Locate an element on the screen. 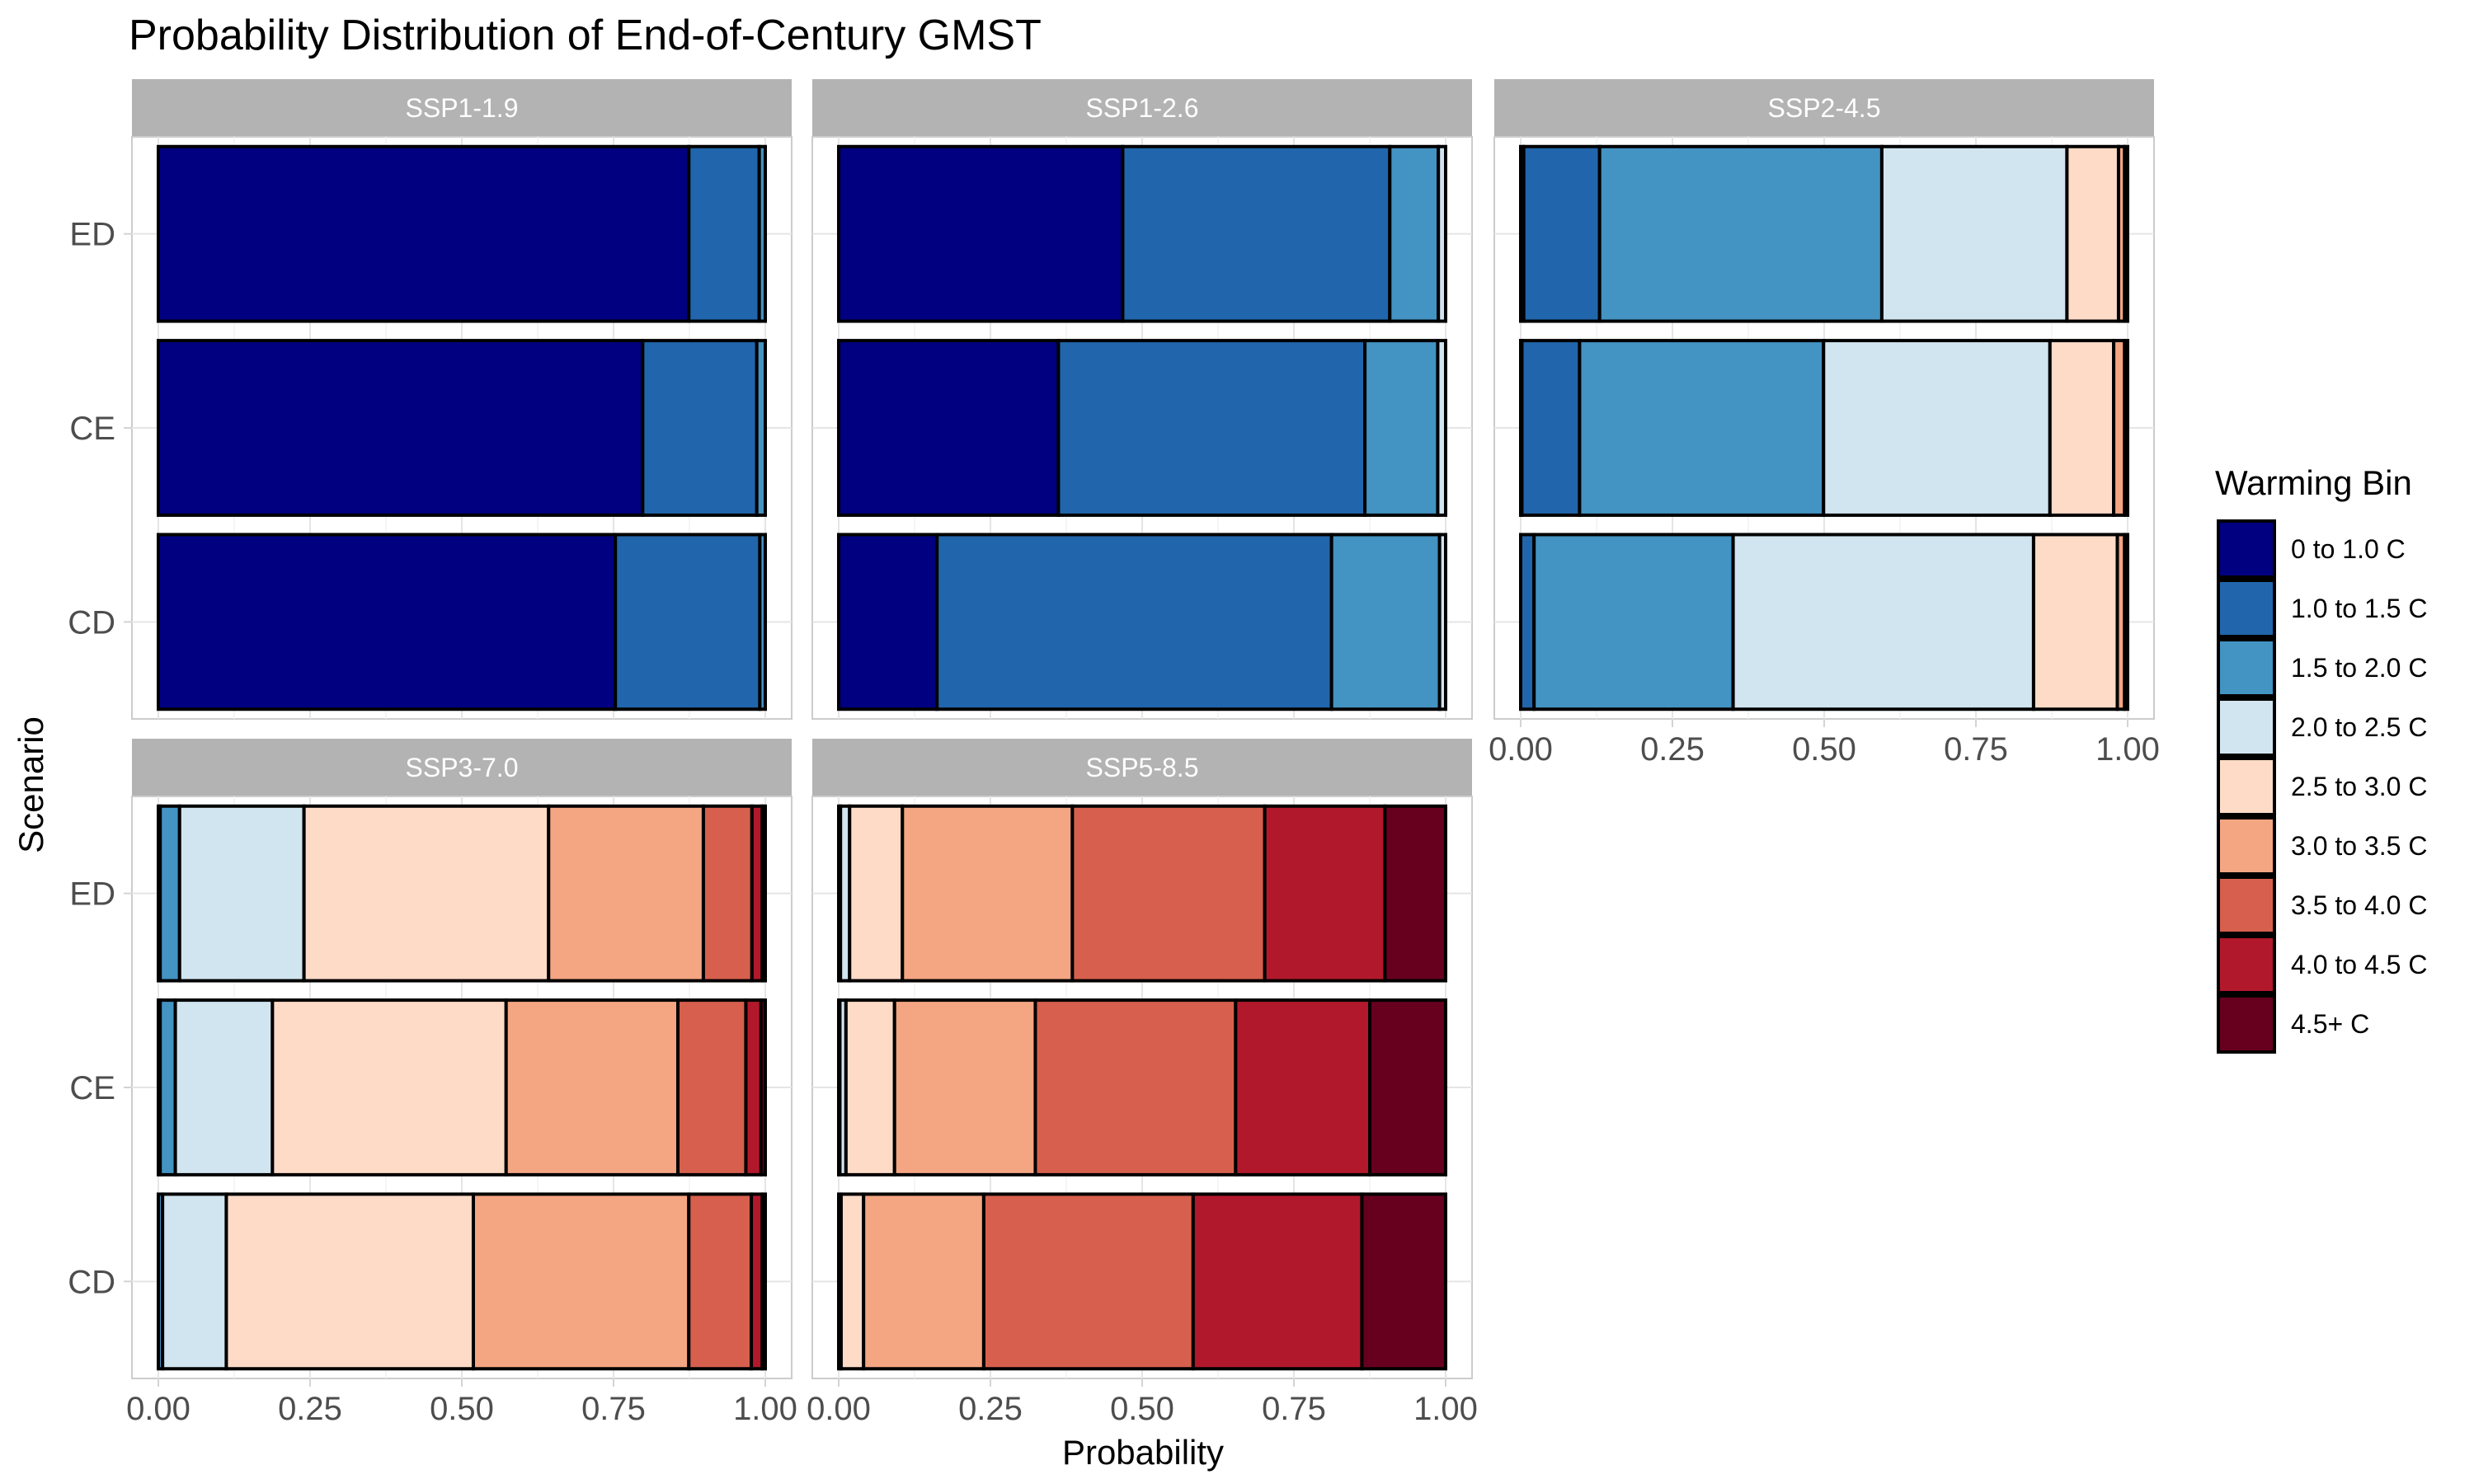 This screenshot has width=2474, height=1484. x-tick-label: 0.50 is located at coordinates (1142, 1409).